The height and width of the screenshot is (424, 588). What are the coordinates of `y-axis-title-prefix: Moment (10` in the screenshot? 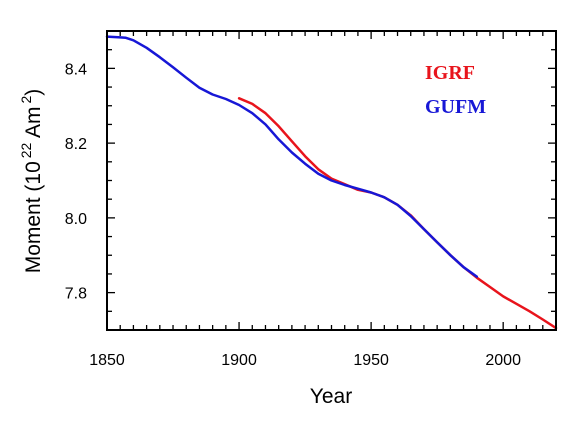 It's located at (33, 217).